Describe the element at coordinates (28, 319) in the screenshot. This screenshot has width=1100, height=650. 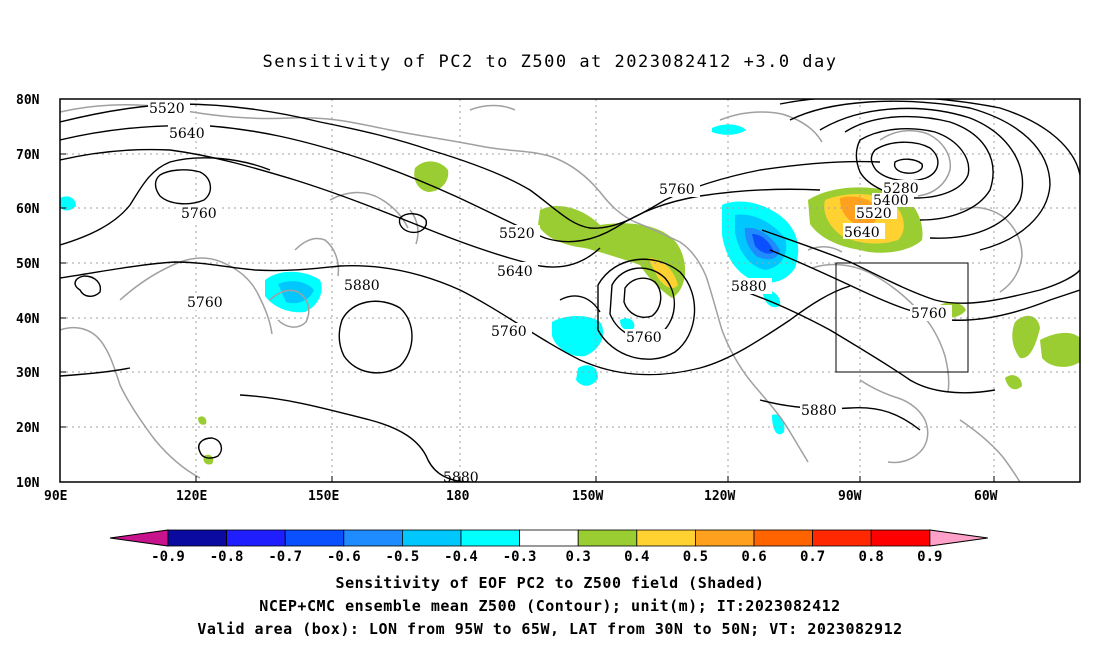
I see `lat-label: 40N` at that location.